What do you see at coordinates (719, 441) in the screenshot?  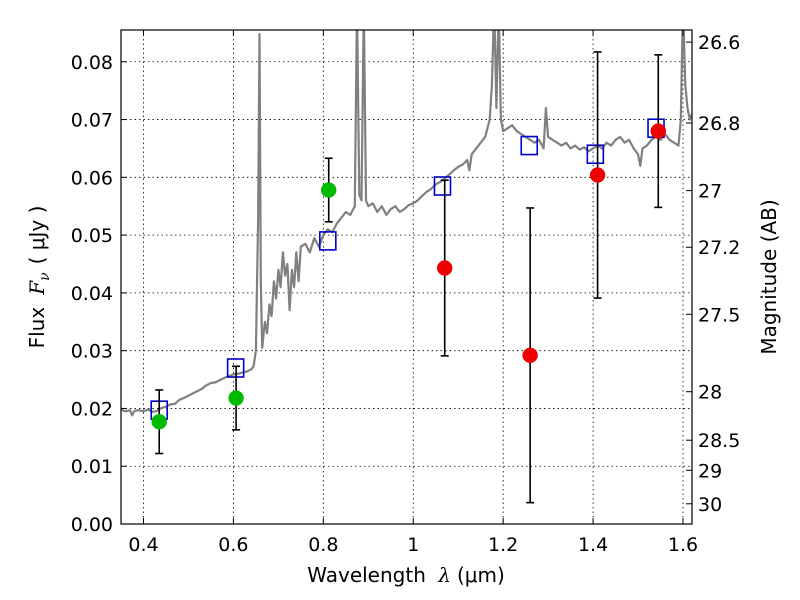 I see `y2-tick-label: 28.5` at bounding box center [719, 441].